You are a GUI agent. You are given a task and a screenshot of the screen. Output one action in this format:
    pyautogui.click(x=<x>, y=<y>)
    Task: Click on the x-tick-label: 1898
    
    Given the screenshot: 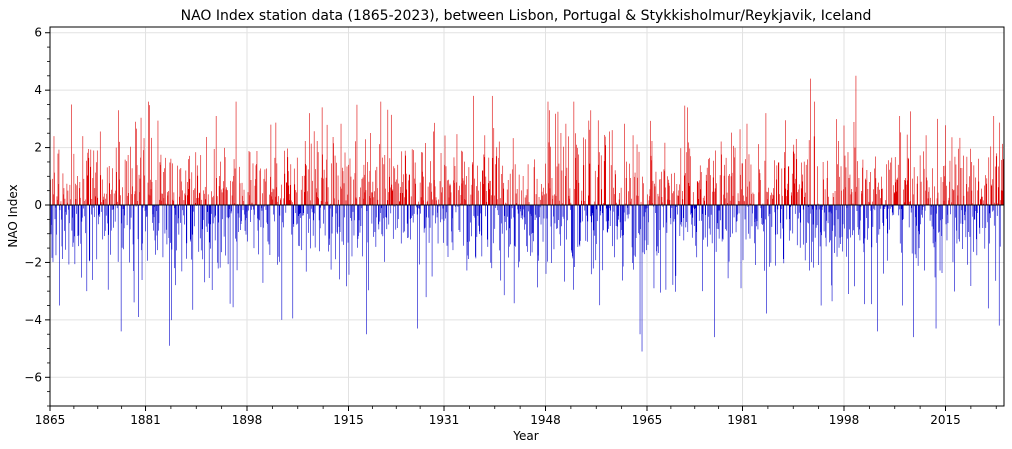 What is the action you would take?
    pyautogui.click(x=247, y=420)
    